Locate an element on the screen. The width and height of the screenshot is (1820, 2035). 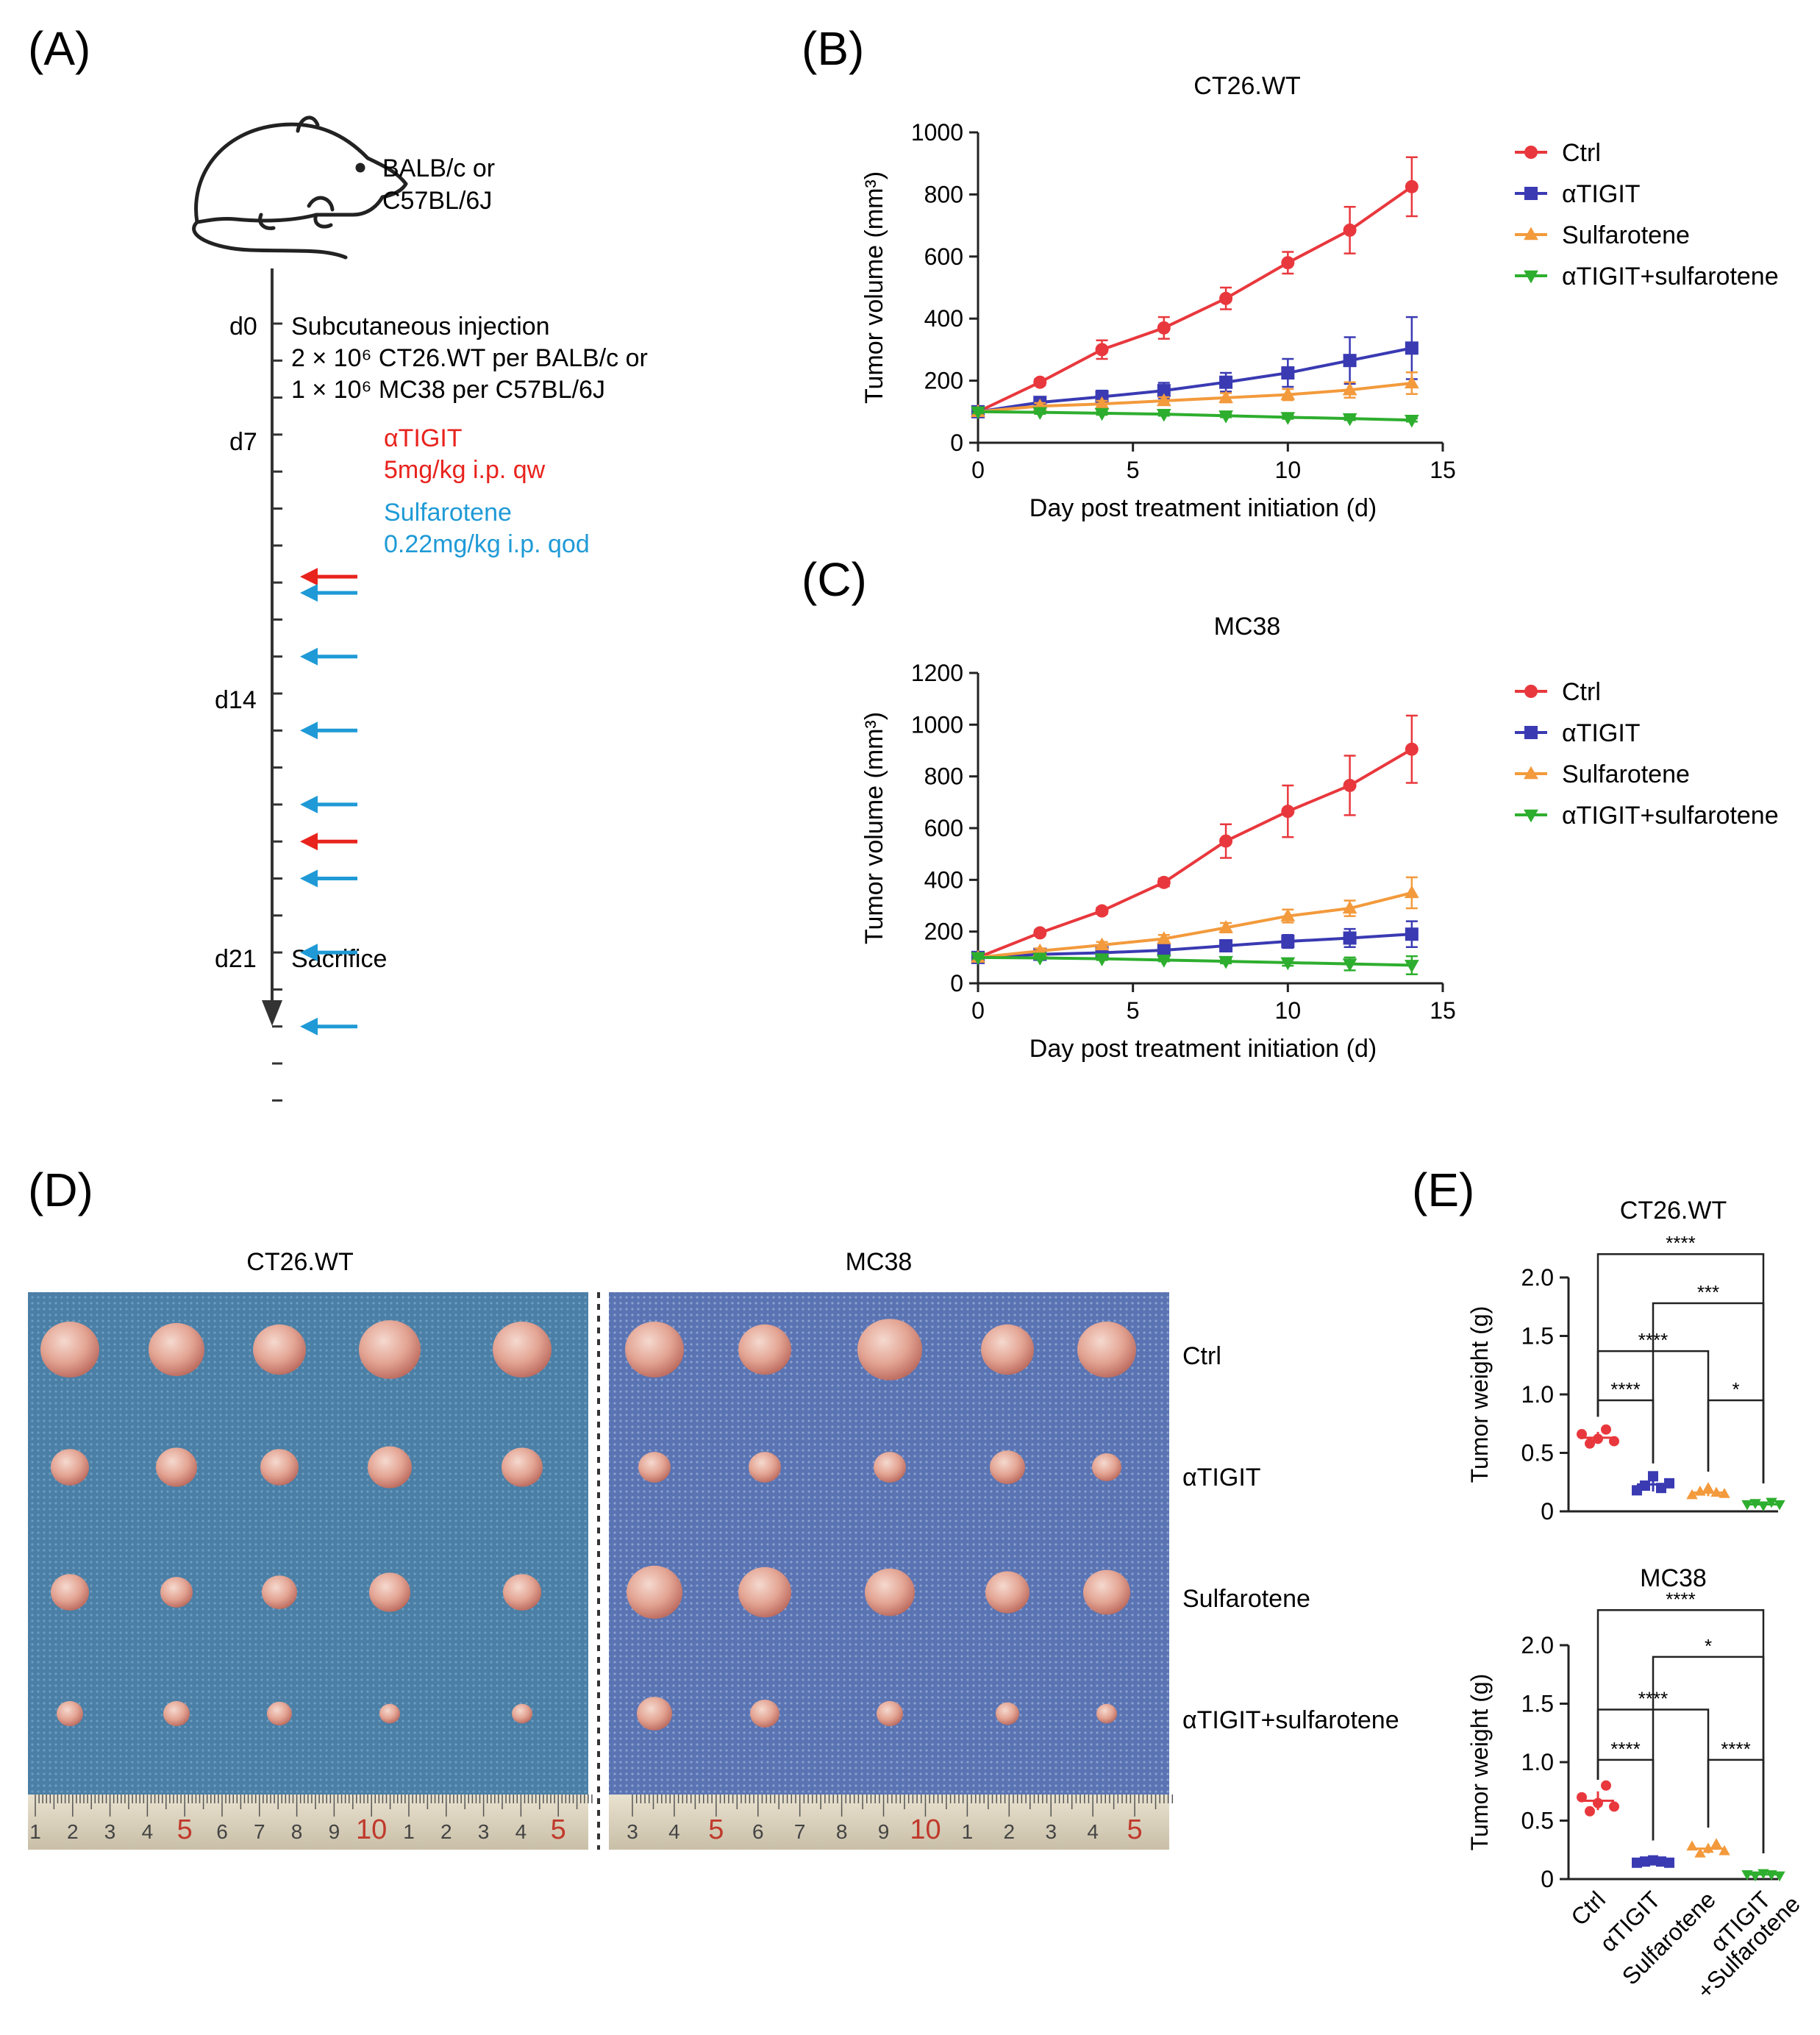
series-line-atigit is located at coordinates (1195, 379).